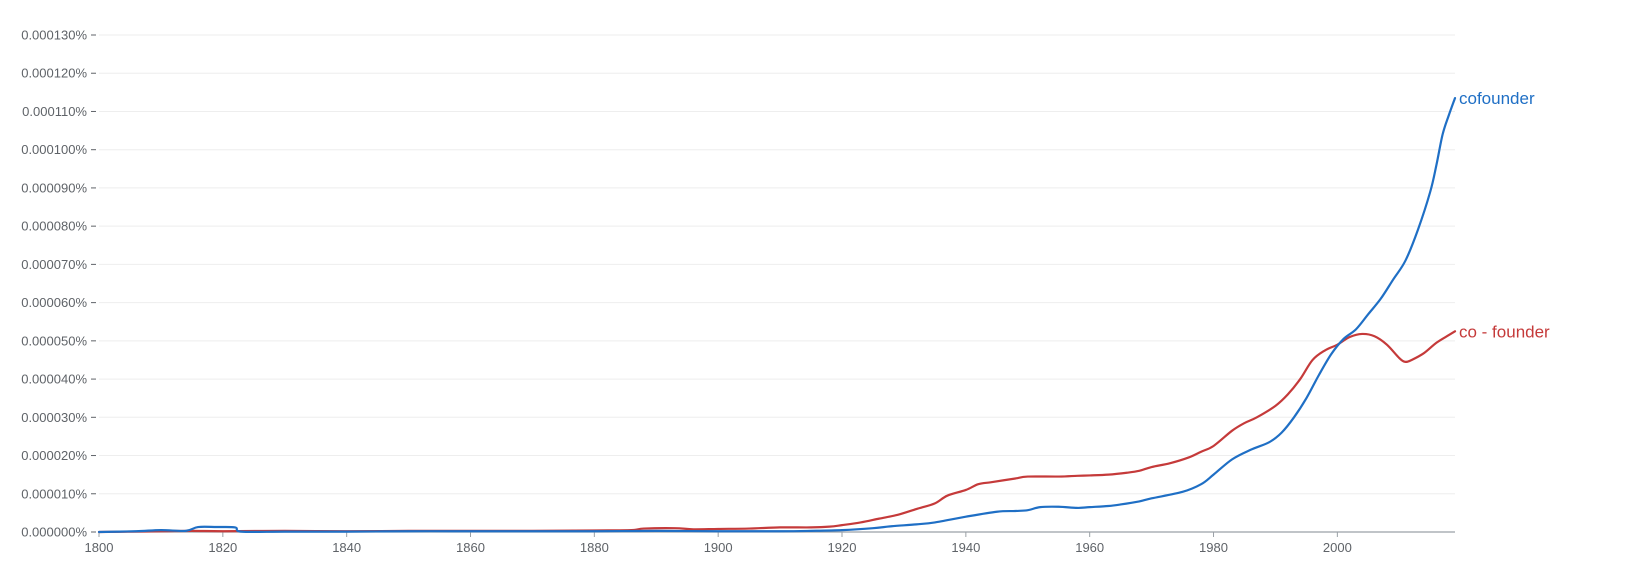 This screenshot has height=588, width=1630. Describe the element at coordinates (594, 547) in the screenshot. I see `x-tick-label: 1880` at that location.